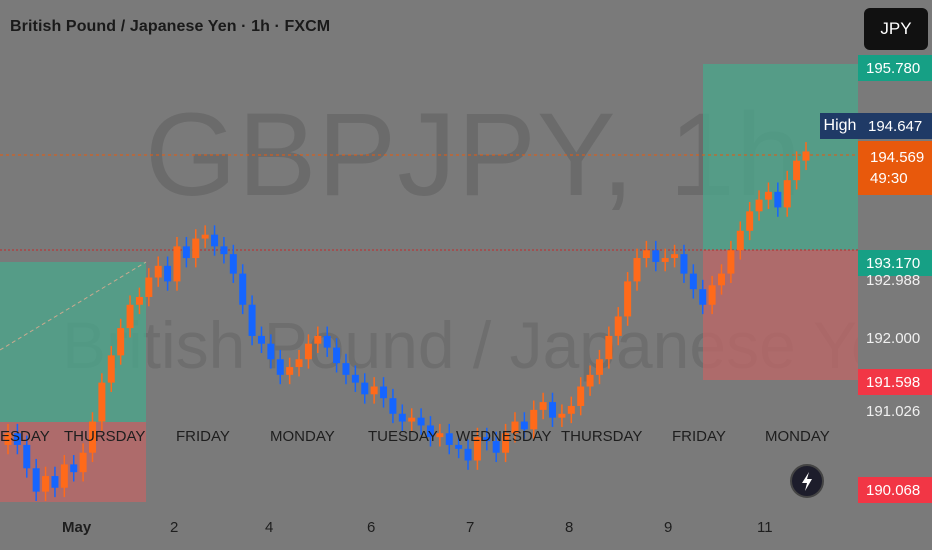 The width and height of the screenshot is (932, 550). What do you see at coordinates (893, 338) in the screenshot?
I see `price-label: 192.000` at bounding box center [893, 338].